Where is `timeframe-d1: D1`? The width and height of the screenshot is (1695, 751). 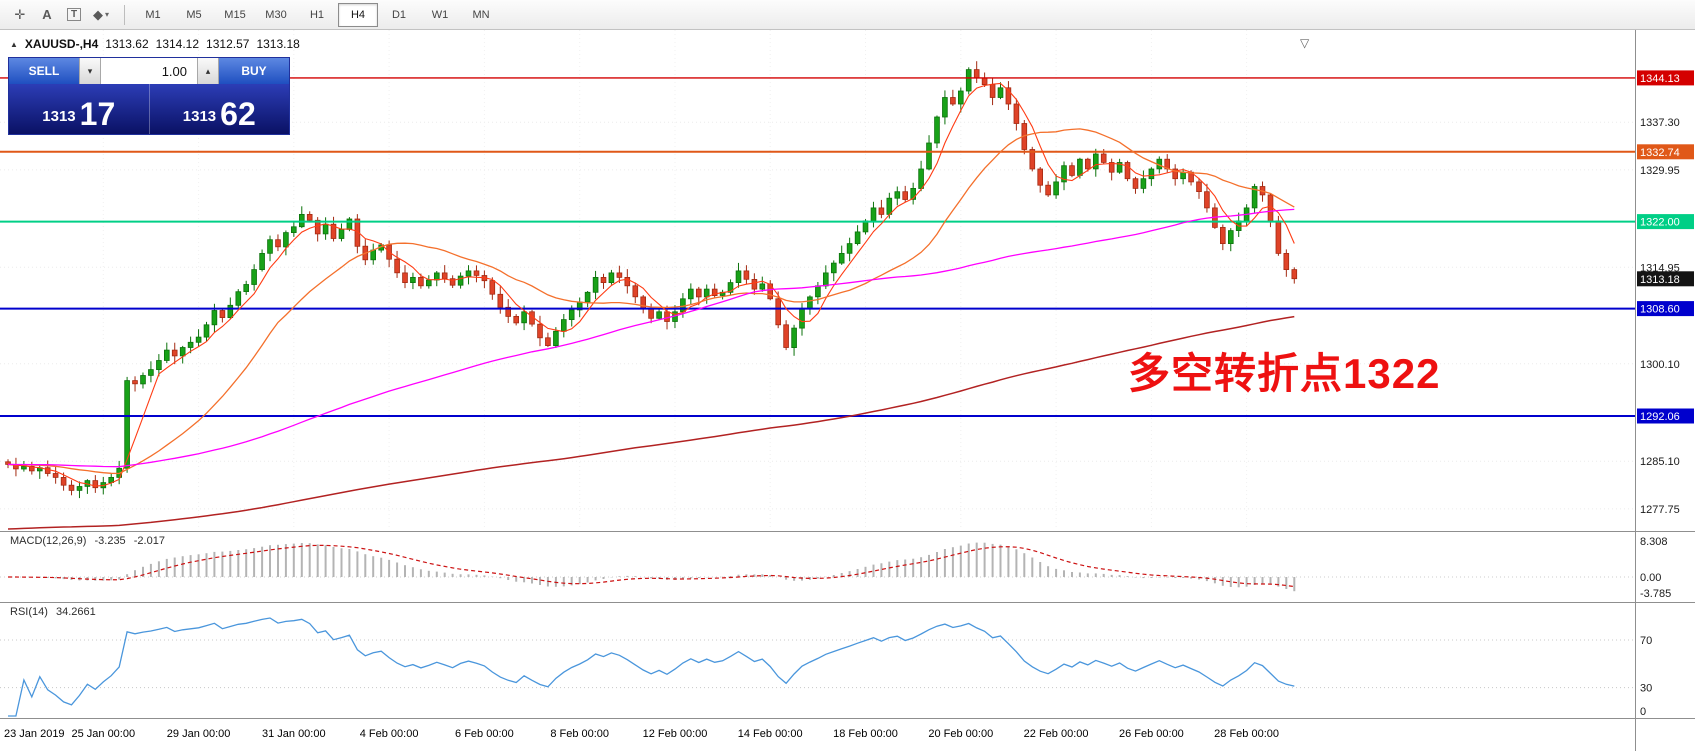
timeframe-d1: D1 is located at coordinates (399, 14).